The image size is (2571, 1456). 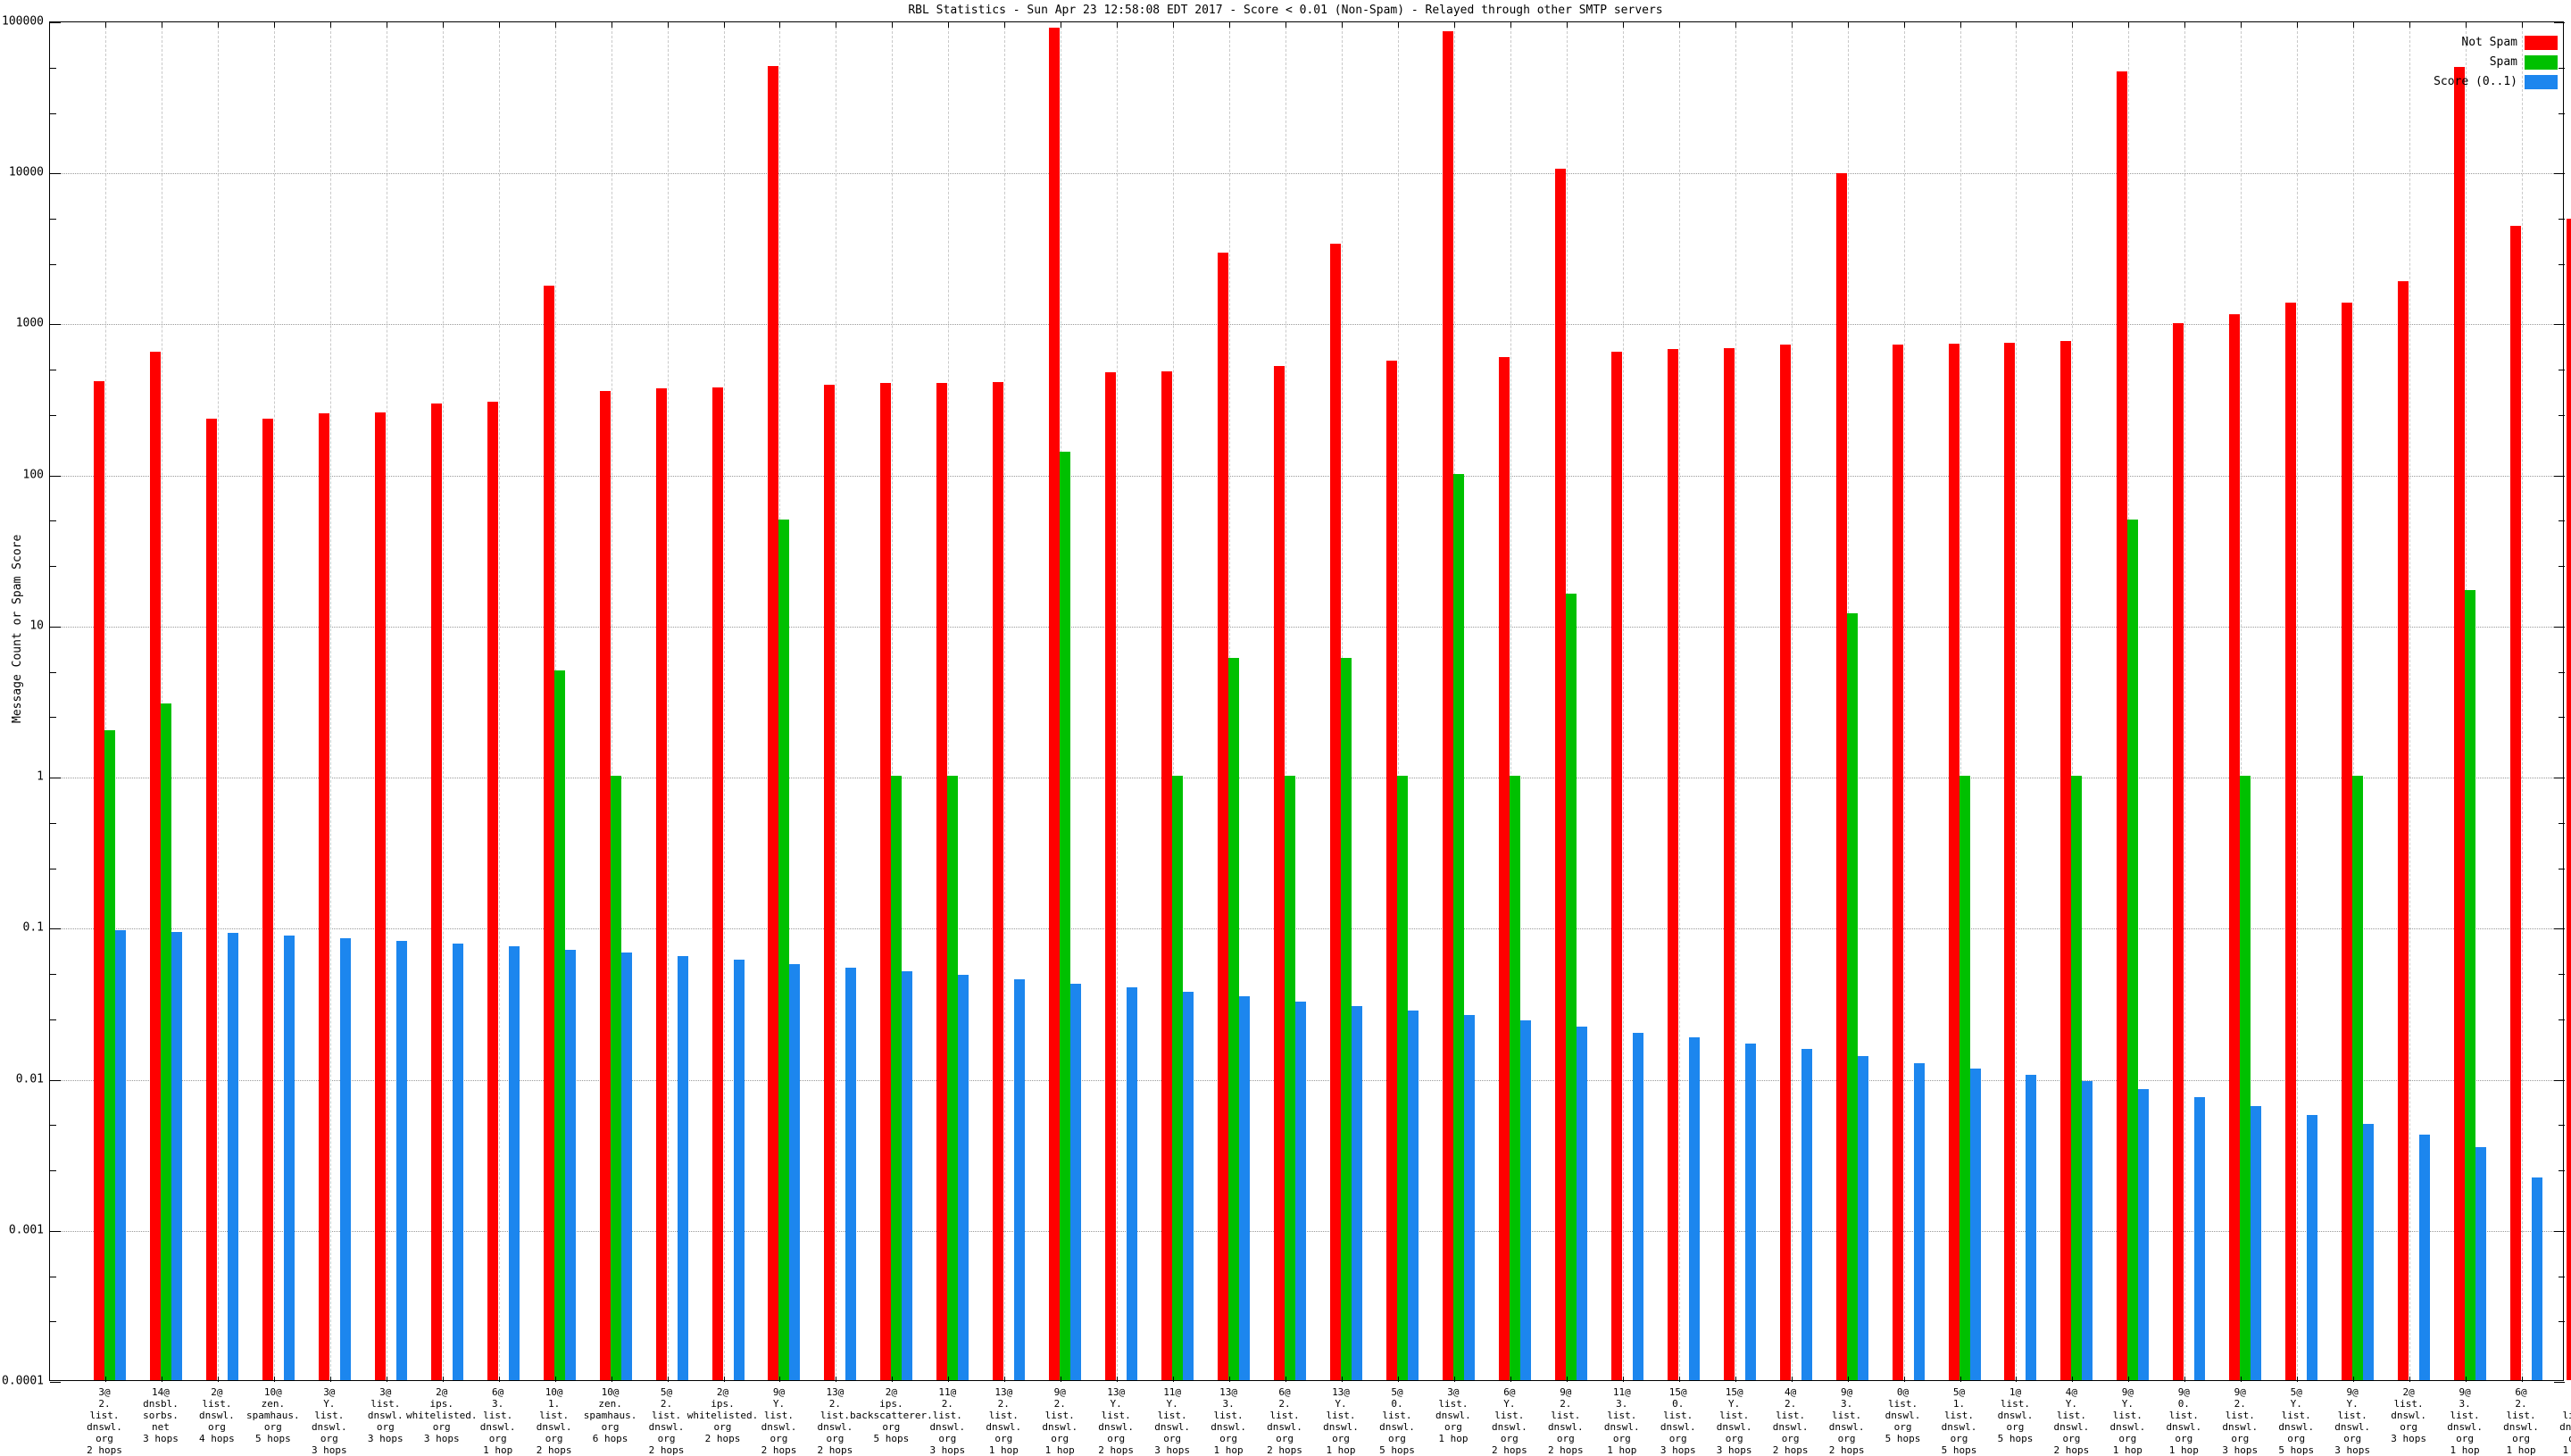 What do you see at coordinates (2496, 62) in the screenshot?
I see `legend-row: Spam` at bounding box center [2496, 62].